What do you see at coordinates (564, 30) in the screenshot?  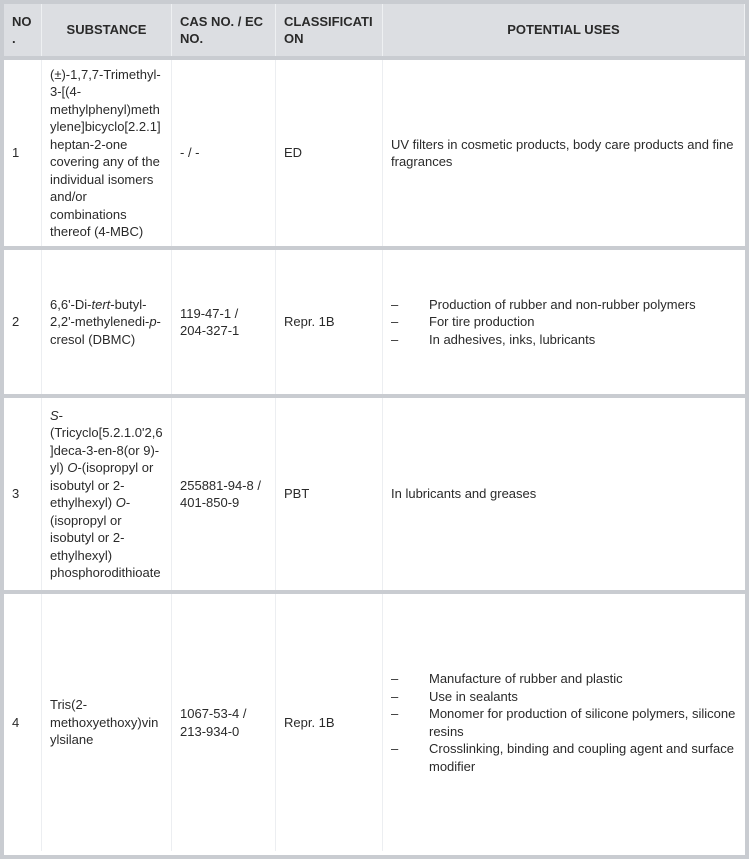 I see `header-uses: POTENTIAL USES` at bounding box center [564, 30].